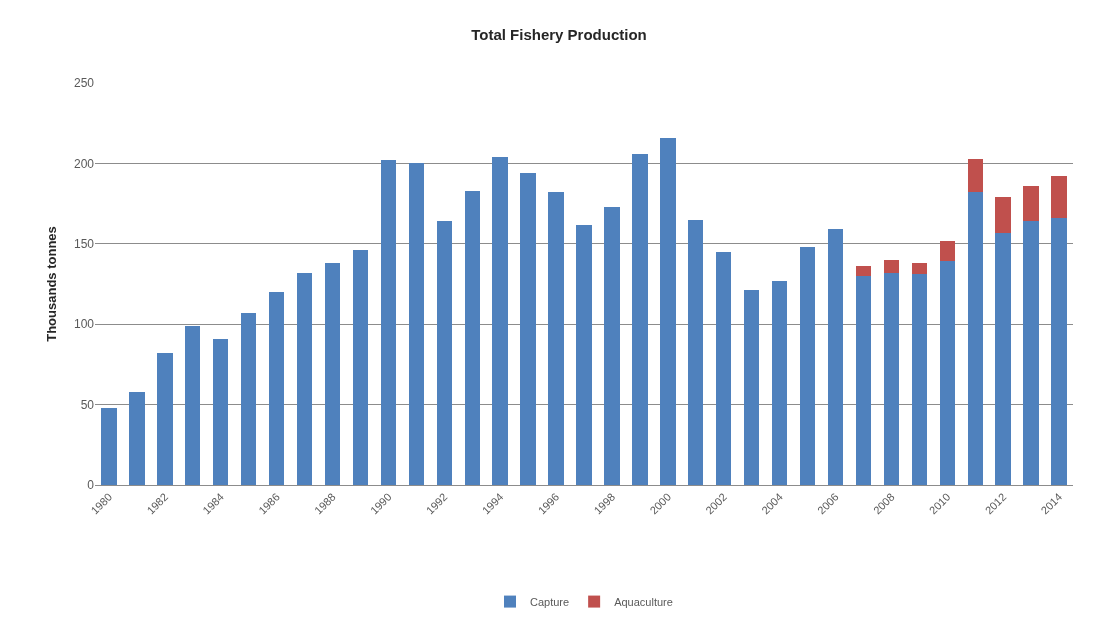 The height and width of the screenshot is (637, 1118). Describe the element at coordinates (84, 83) in the screenshot. I see `y-tick-label: 250` at that location.